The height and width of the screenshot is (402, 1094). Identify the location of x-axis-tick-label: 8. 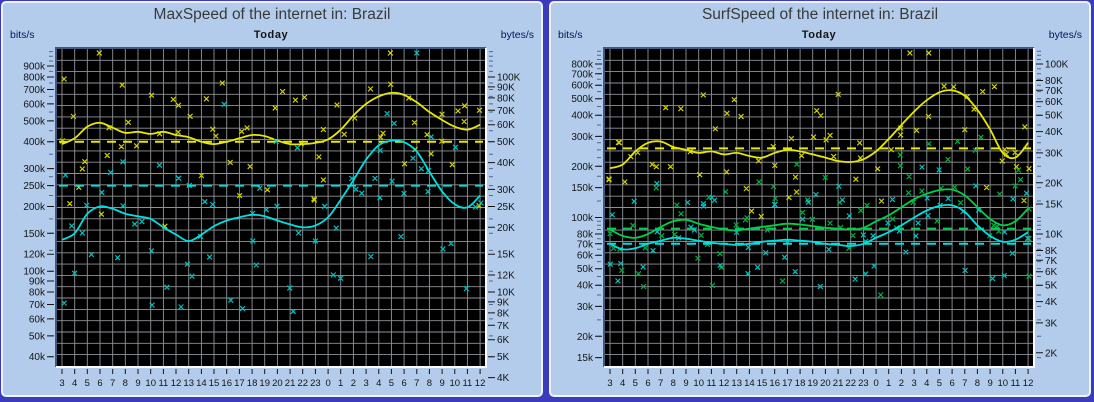
(977, 383).